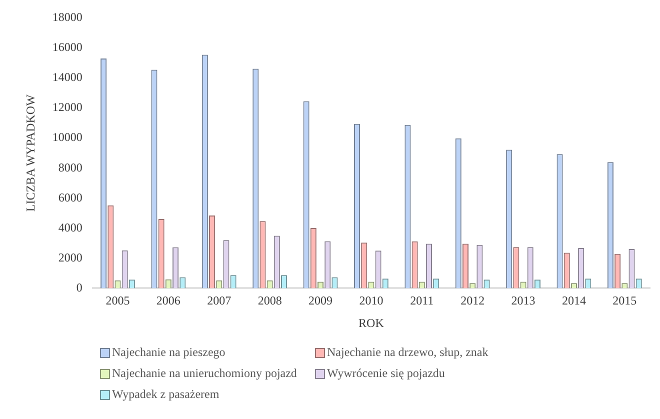 The height and width of the screenshot is (419, 660). I want to click on y-tick-label: 10000, so click(67, 137).